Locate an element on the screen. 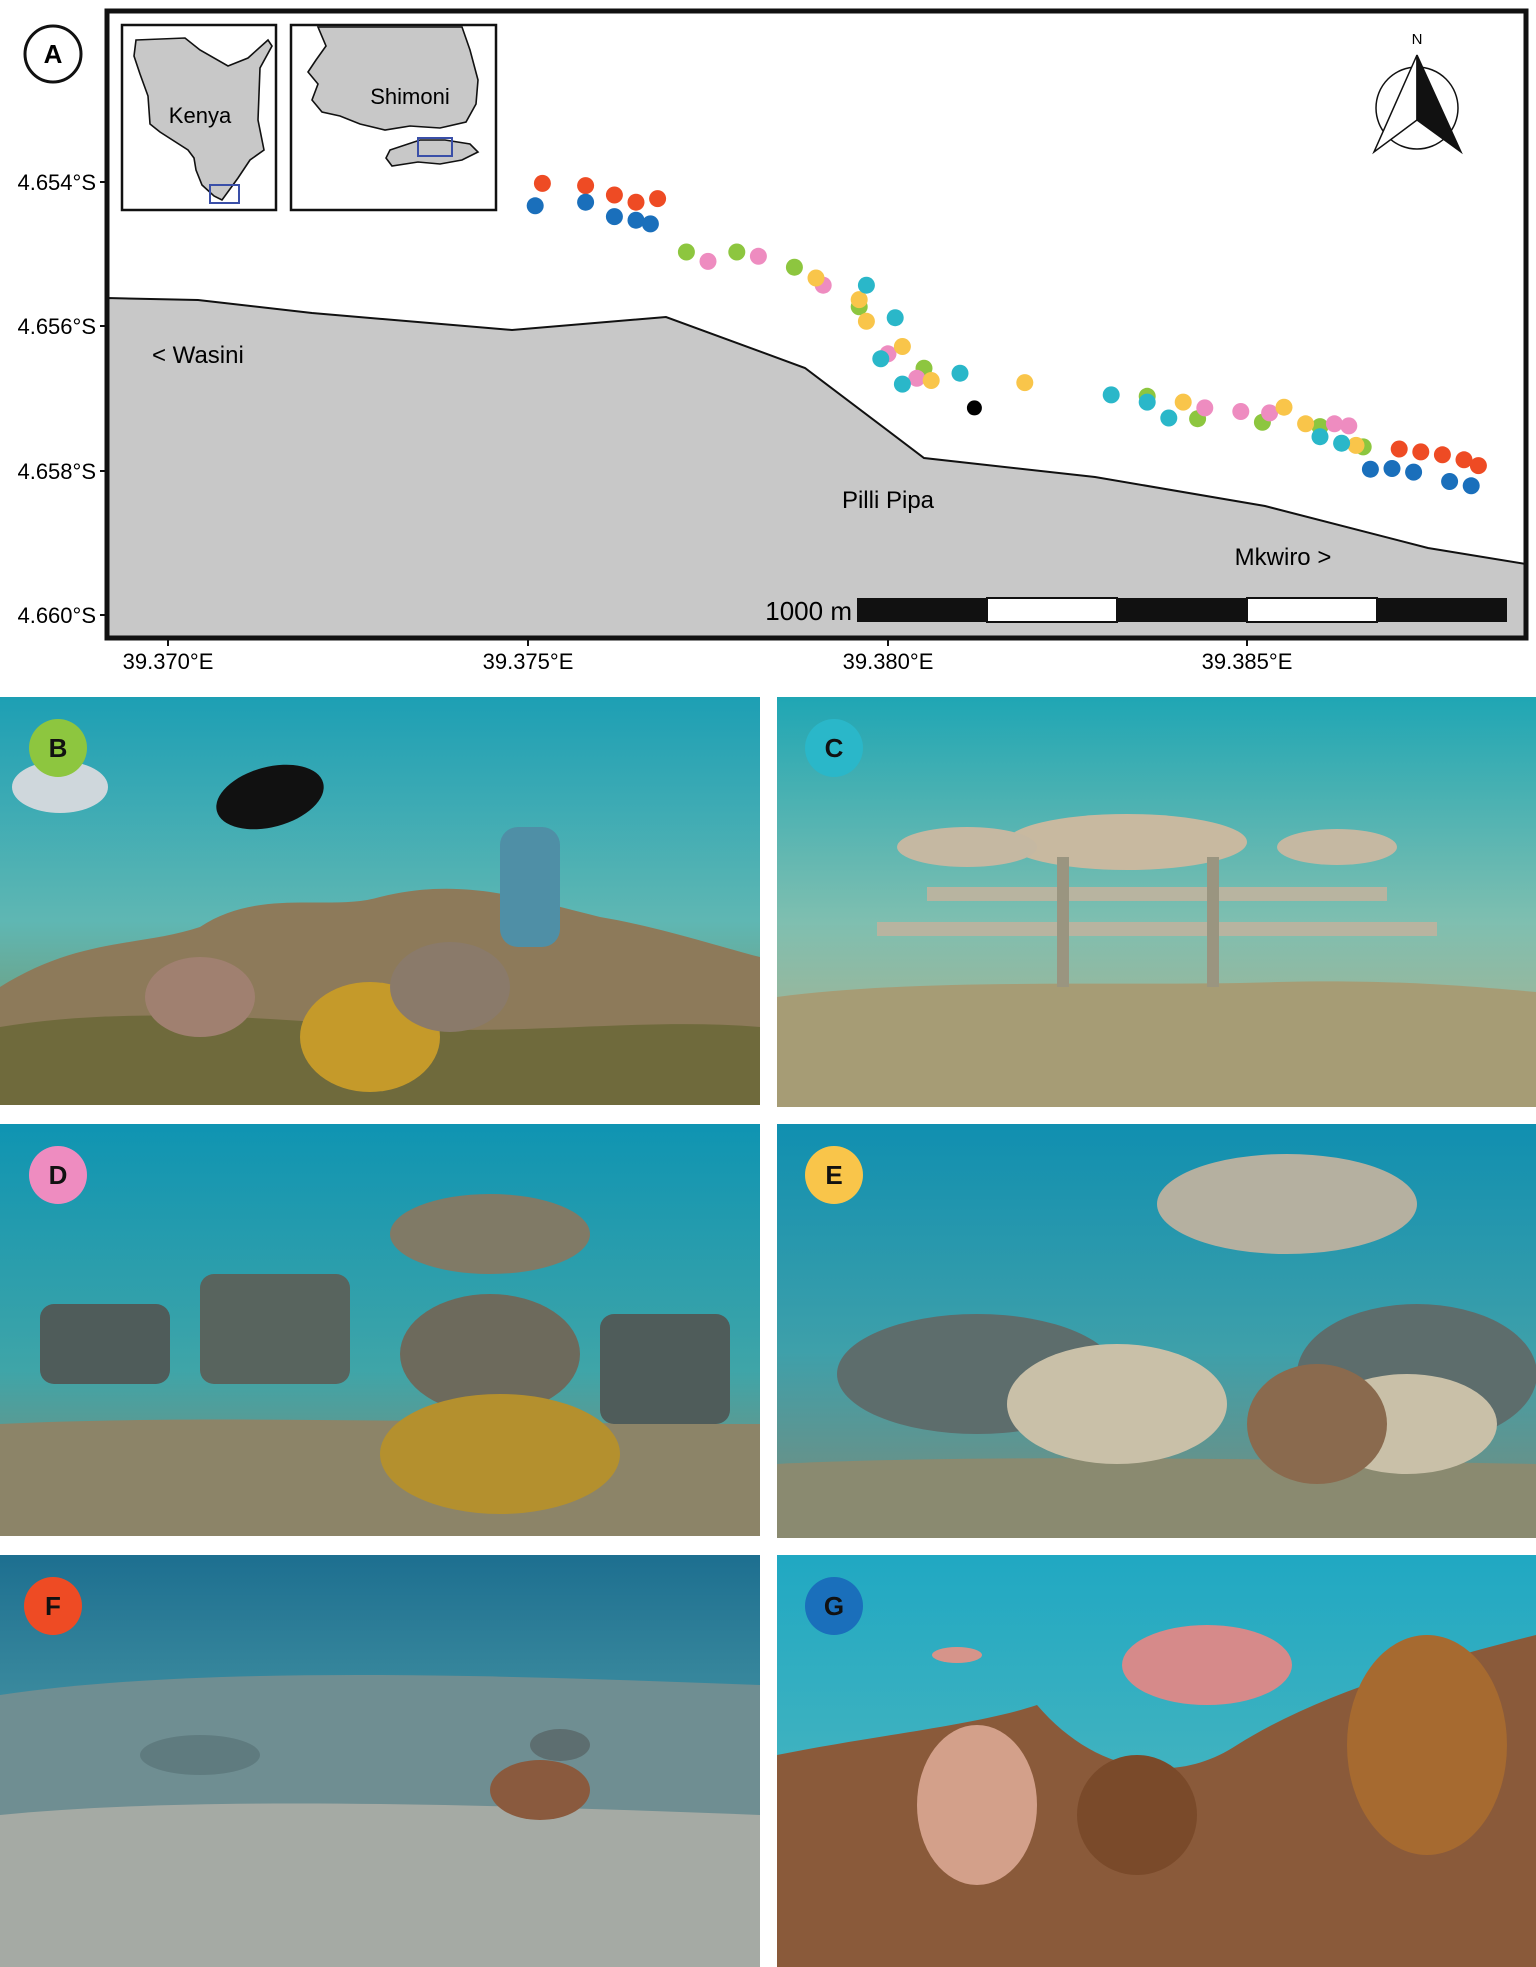 The image size is (1536, 1967). y-tick-label: 4.656°S is located at coordinates (56, 326).